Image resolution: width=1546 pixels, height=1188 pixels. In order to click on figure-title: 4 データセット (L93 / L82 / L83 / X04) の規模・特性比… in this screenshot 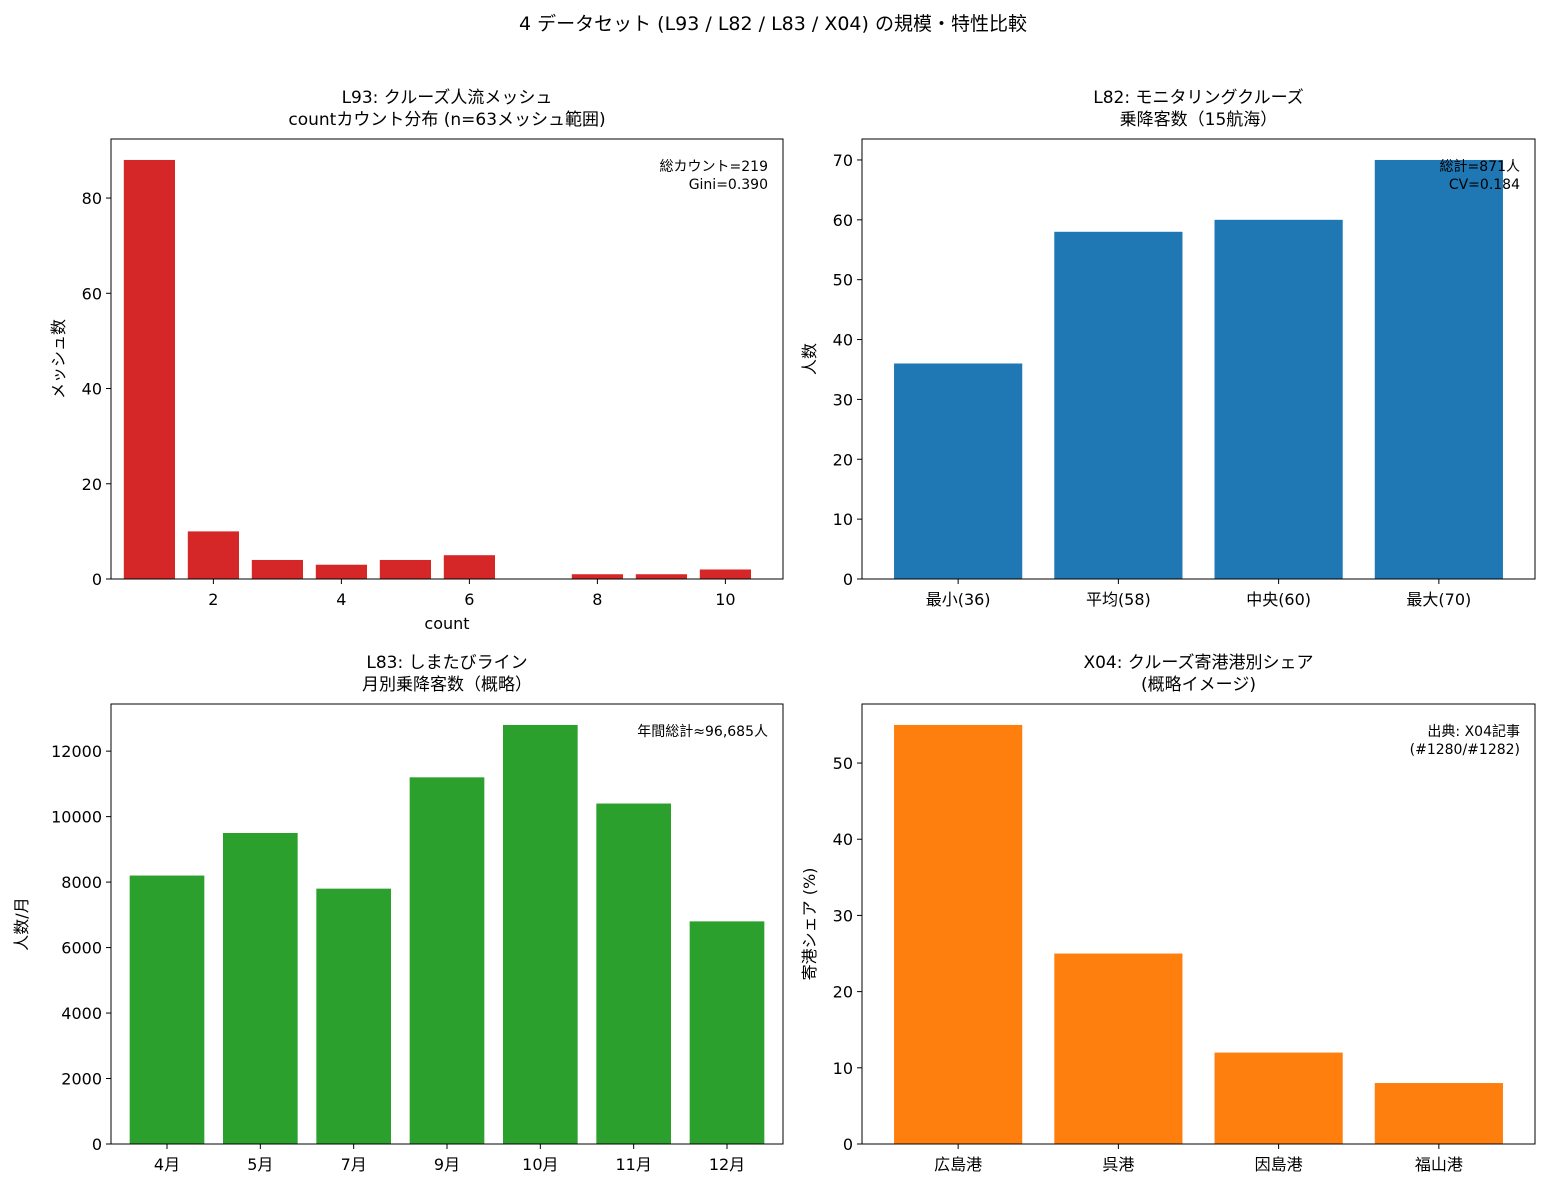, I will do `click(773, 24)`.